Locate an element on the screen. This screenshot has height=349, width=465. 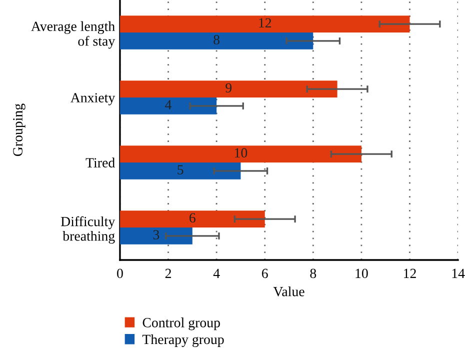
legend-label: Therapy group is located at coordinates (183, 340).